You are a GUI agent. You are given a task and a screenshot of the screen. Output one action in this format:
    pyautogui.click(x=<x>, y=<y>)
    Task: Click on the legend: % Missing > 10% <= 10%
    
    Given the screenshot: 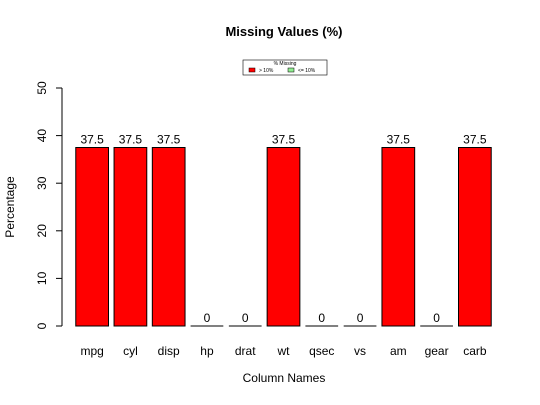 What is the action you would take?
    pyautogui.click(x=285, y=67)
    